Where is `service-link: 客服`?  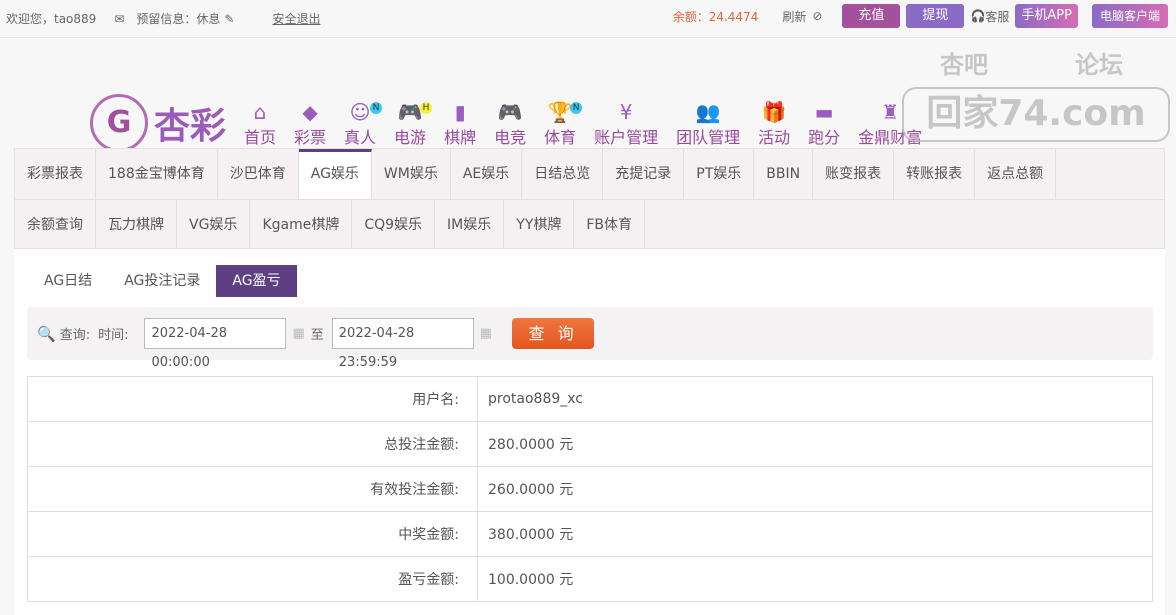 service-link: 客服 is located at coordinates (997, 16).